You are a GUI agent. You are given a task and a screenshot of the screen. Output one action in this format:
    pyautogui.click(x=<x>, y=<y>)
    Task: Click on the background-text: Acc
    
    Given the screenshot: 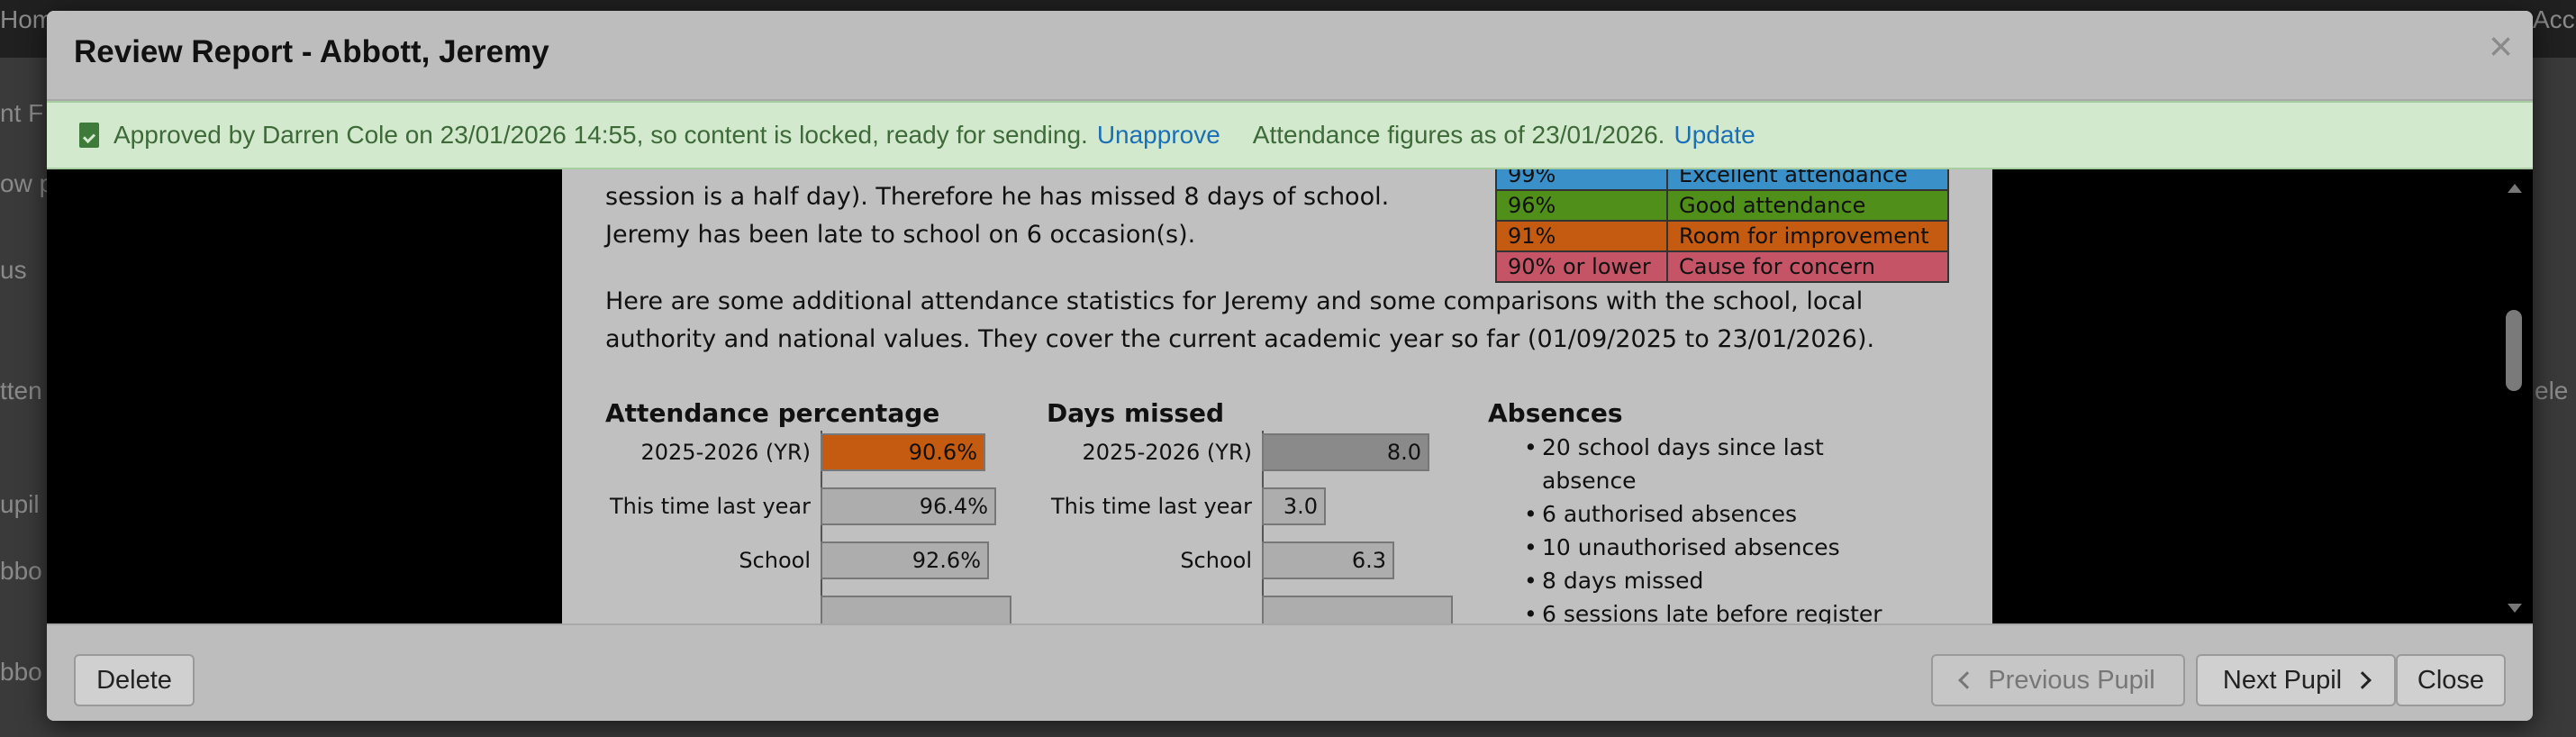 What is the action you would take?
    pyautogui.click(x=2554, y=19)
    